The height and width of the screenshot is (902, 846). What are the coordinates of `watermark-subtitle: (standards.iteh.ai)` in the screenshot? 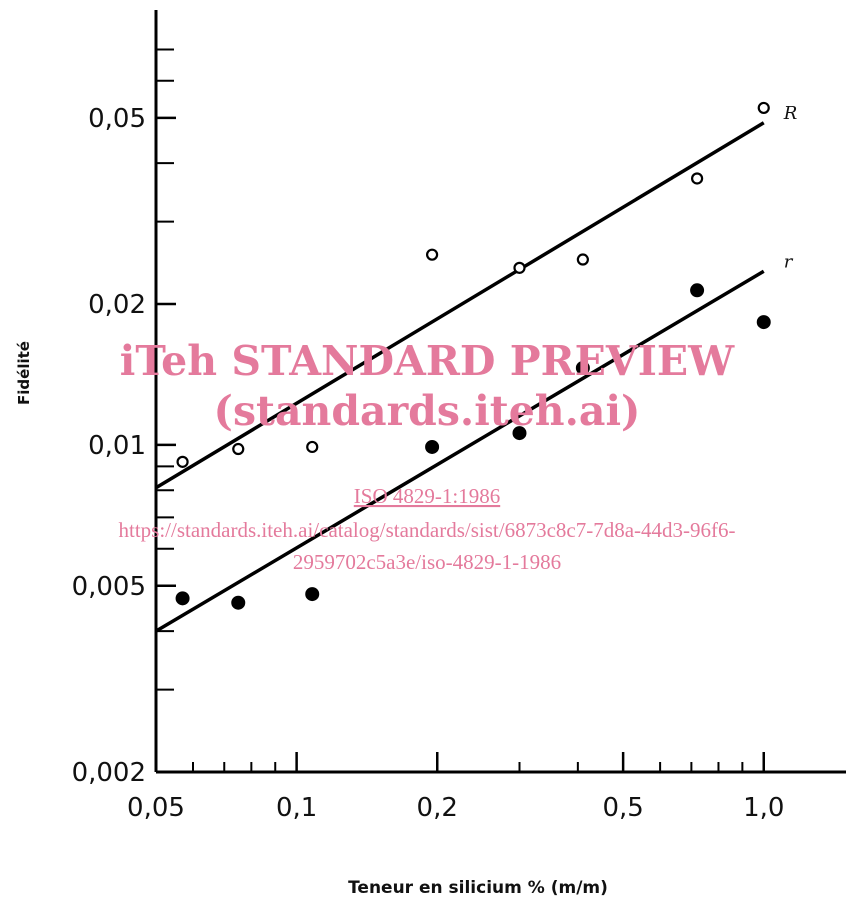 It's located at (427, 411).